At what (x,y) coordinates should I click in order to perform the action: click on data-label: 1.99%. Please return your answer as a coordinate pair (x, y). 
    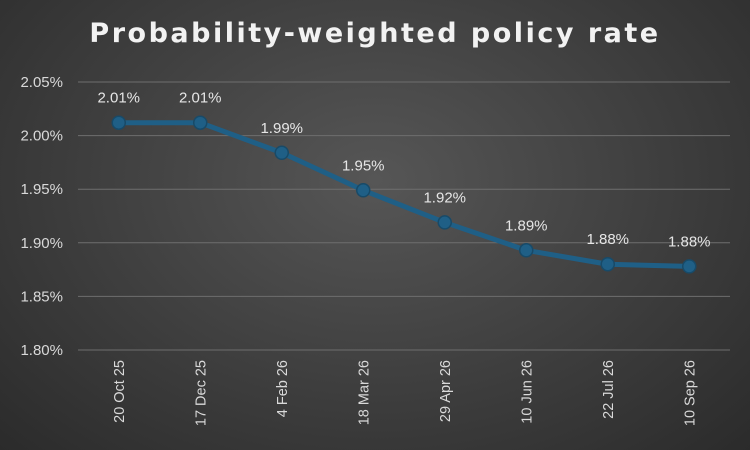
    Looking at the image, I should click on (281, 128).